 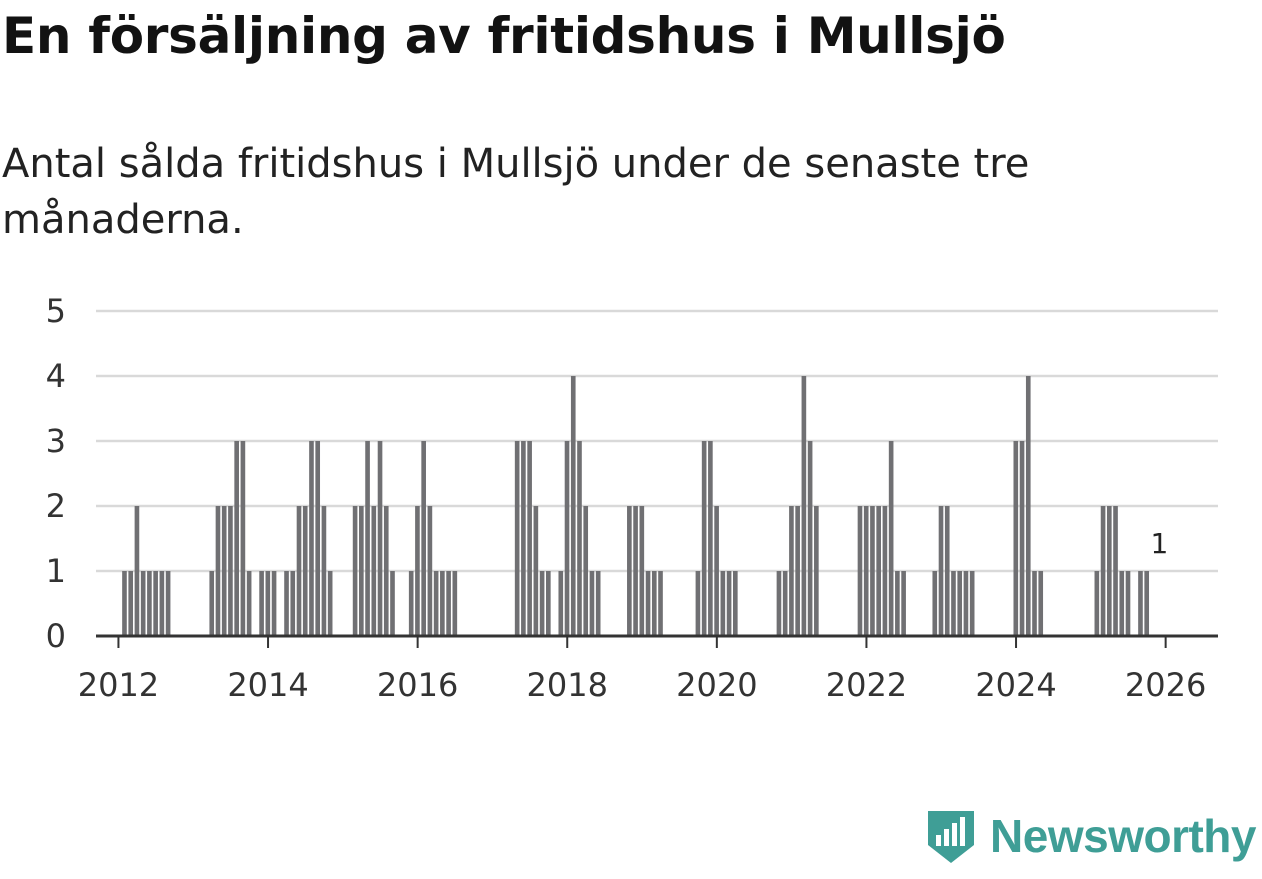 What do you see at coordinates (417, 685) in the screenshot?
I see `x-tick-label: 2016` at bounding box center [417, 685].